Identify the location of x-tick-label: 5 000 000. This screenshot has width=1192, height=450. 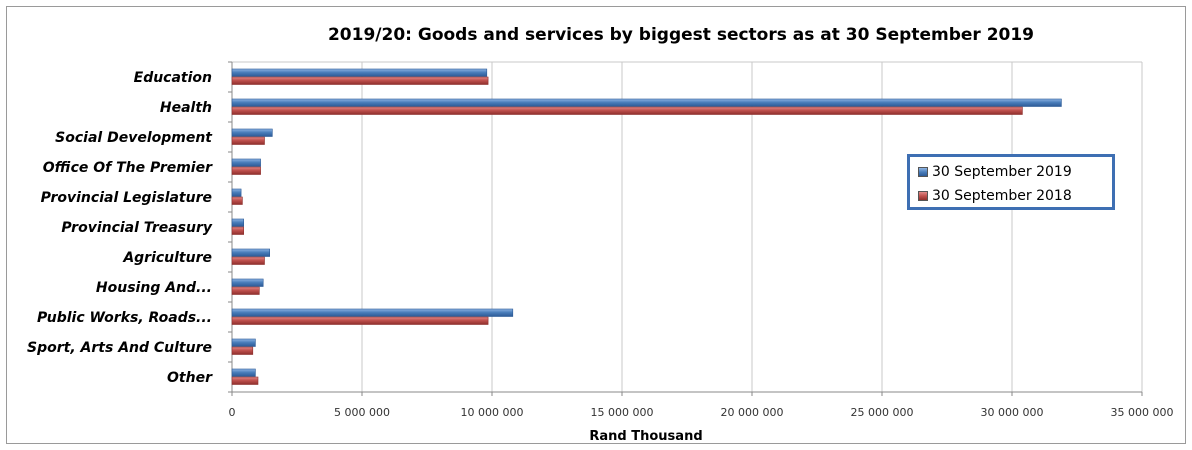
(362, 412).